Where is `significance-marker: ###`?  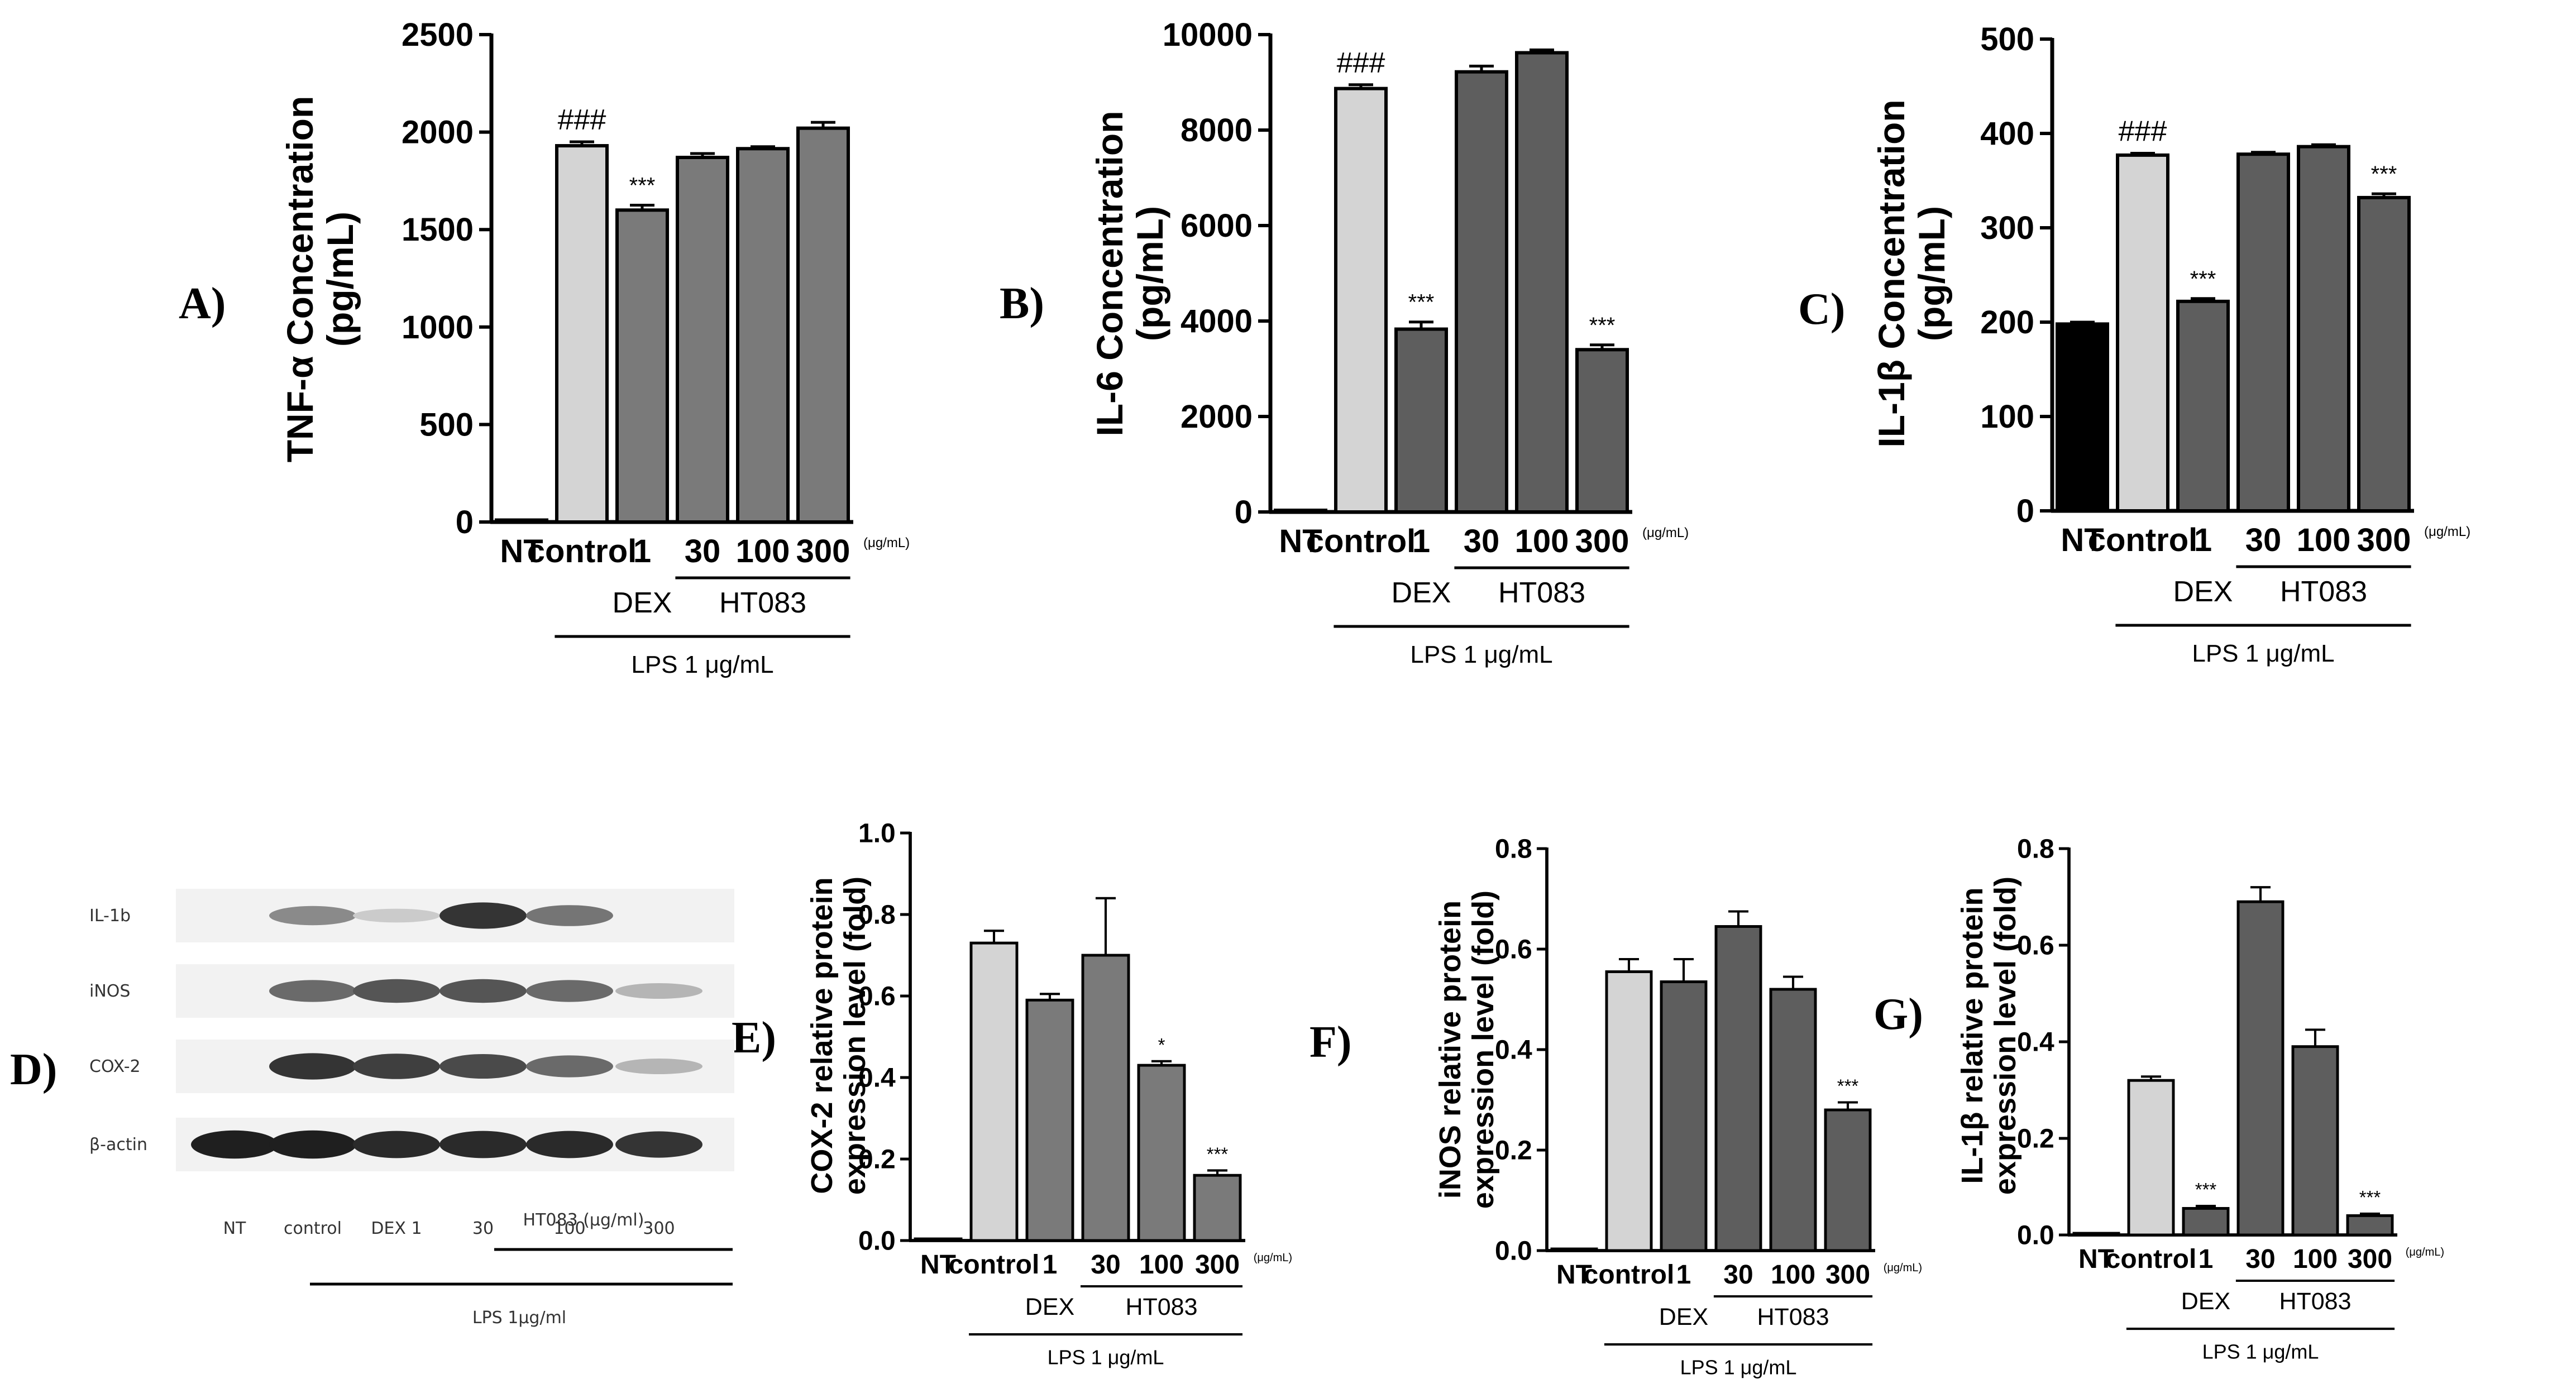 significance-marker: ### is located at coordinates (582, 120).